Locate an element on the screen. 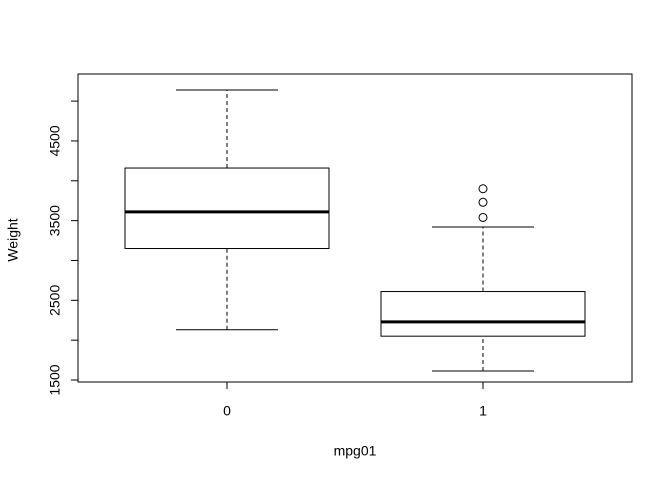 This screenshot has height=480, width=672. x-axis-label: mpg01 is located at coordinates (355, 451).